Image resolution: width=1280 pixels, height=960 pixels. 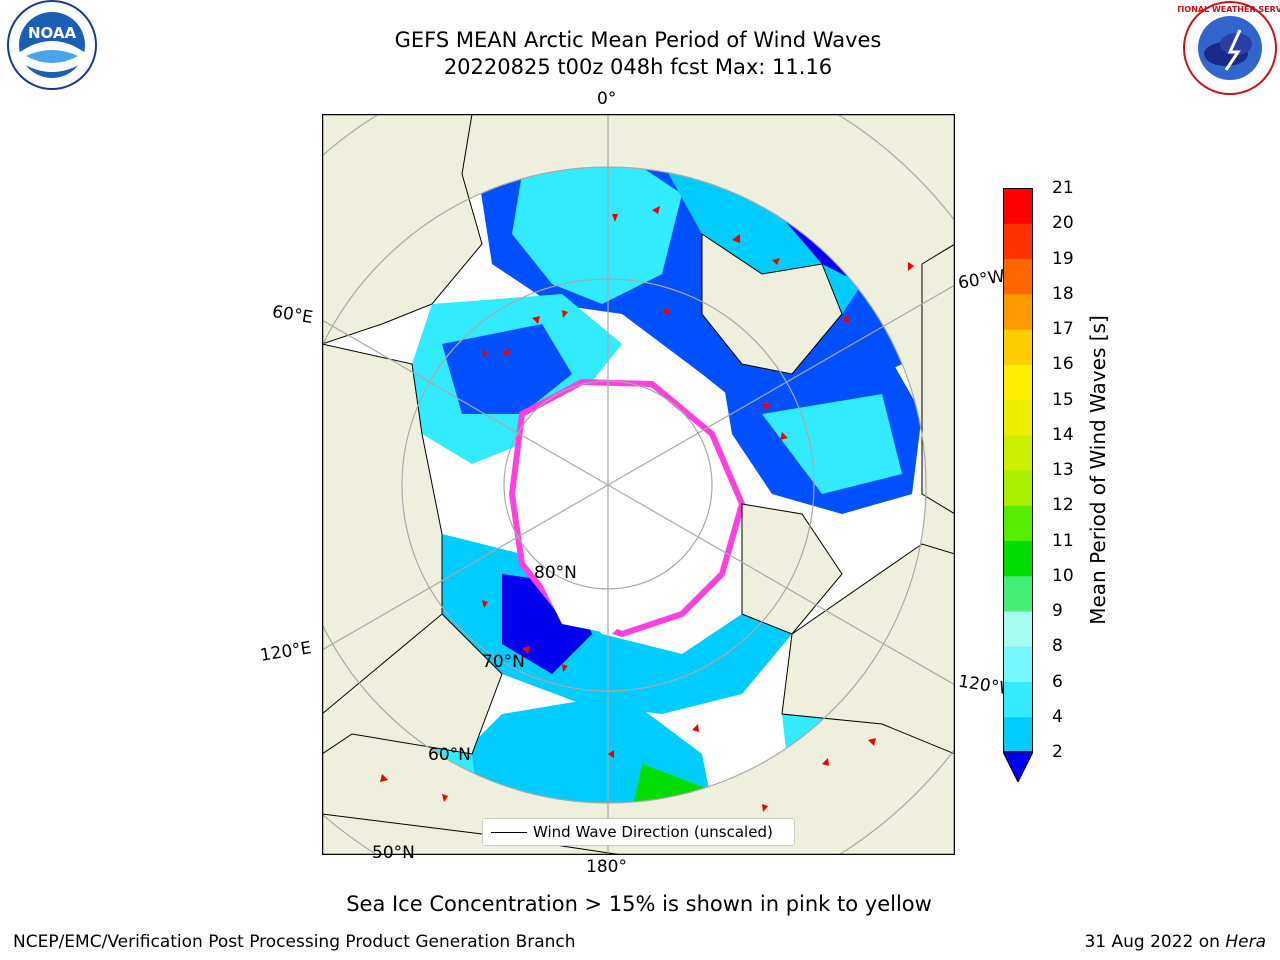 What do you see at coordinates (412, 684) in the screenshot?
I see `land-siberia-east` at bounding box center [412, 684].